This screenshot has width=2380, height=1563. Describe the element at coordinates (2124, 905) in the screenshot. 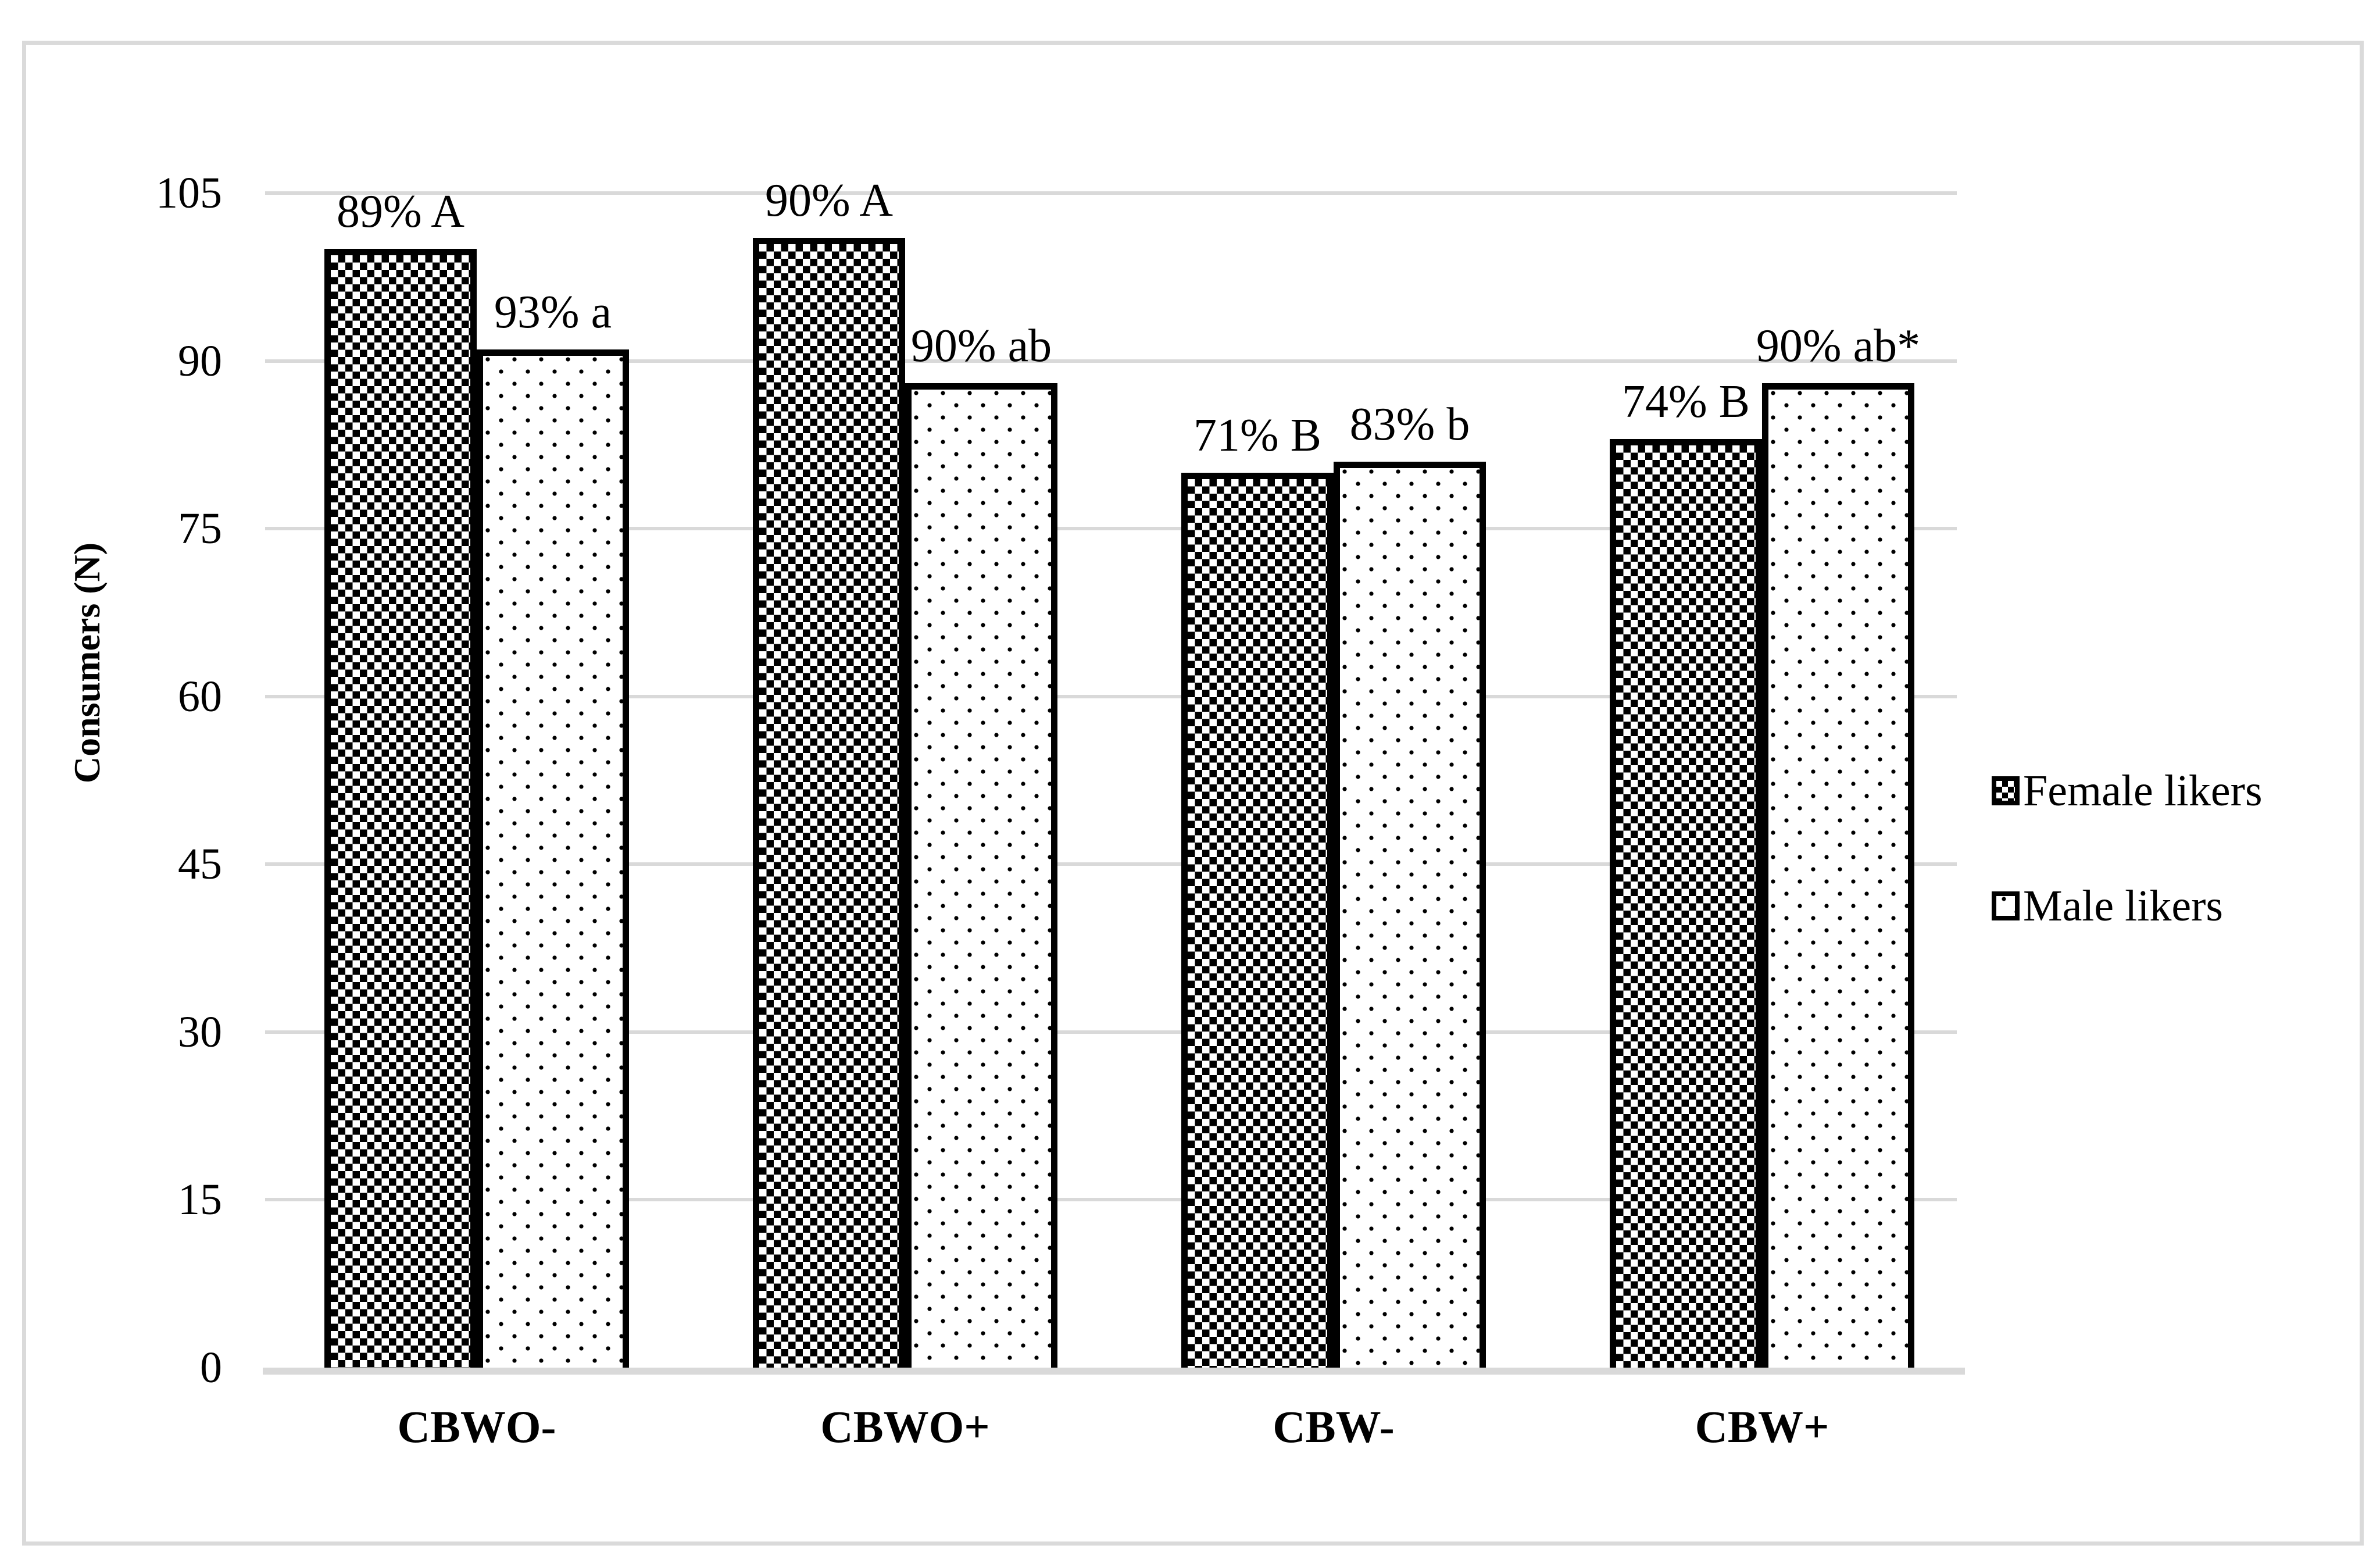

I see `legend-label-male-likers: Male likers` at that location.